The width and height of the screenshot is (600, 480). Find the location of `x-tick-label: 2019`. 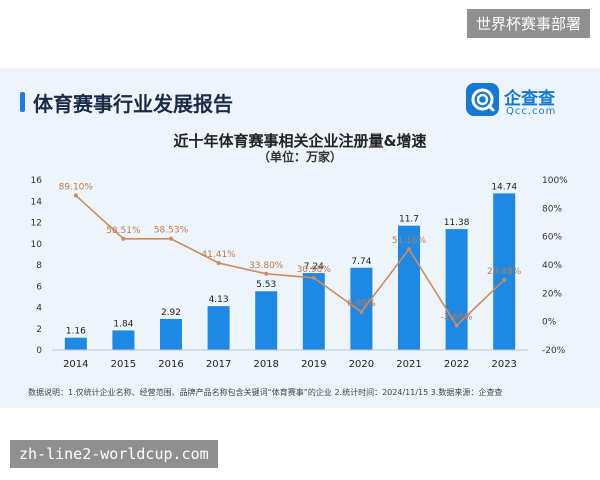

x-tick-label: 2019 is located at coordinates (313, 364).